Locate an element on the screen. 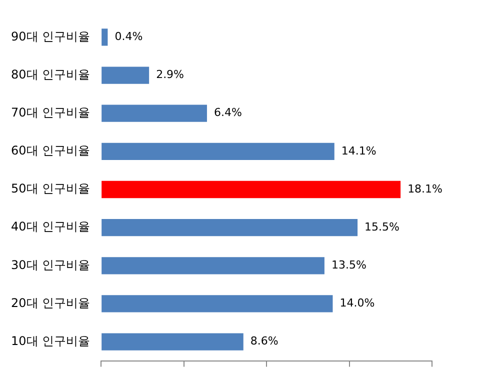 The image size is (485, 379). y-tick-label: 40대 인구비율 is located at coordinates (50, 227).